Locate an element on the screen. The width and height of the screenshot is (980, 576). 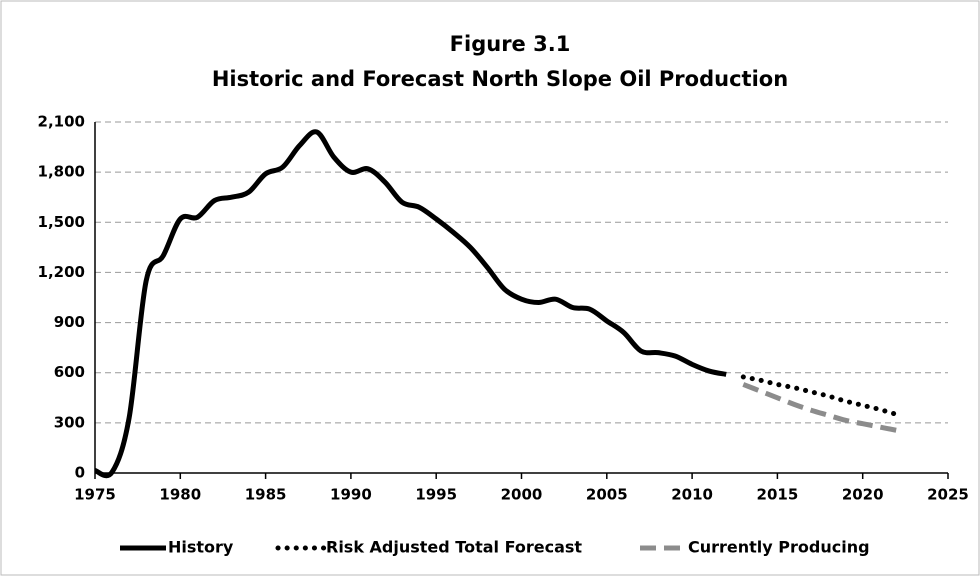
x-tick-label: 1995 is located at coordinates (436, 495).